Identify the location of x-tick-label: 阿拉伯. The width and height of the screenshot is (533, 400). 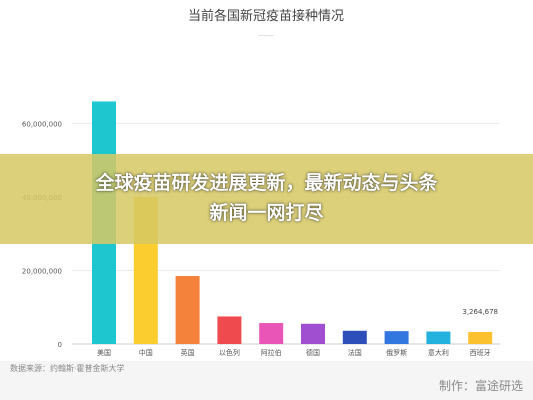
(271, 352).